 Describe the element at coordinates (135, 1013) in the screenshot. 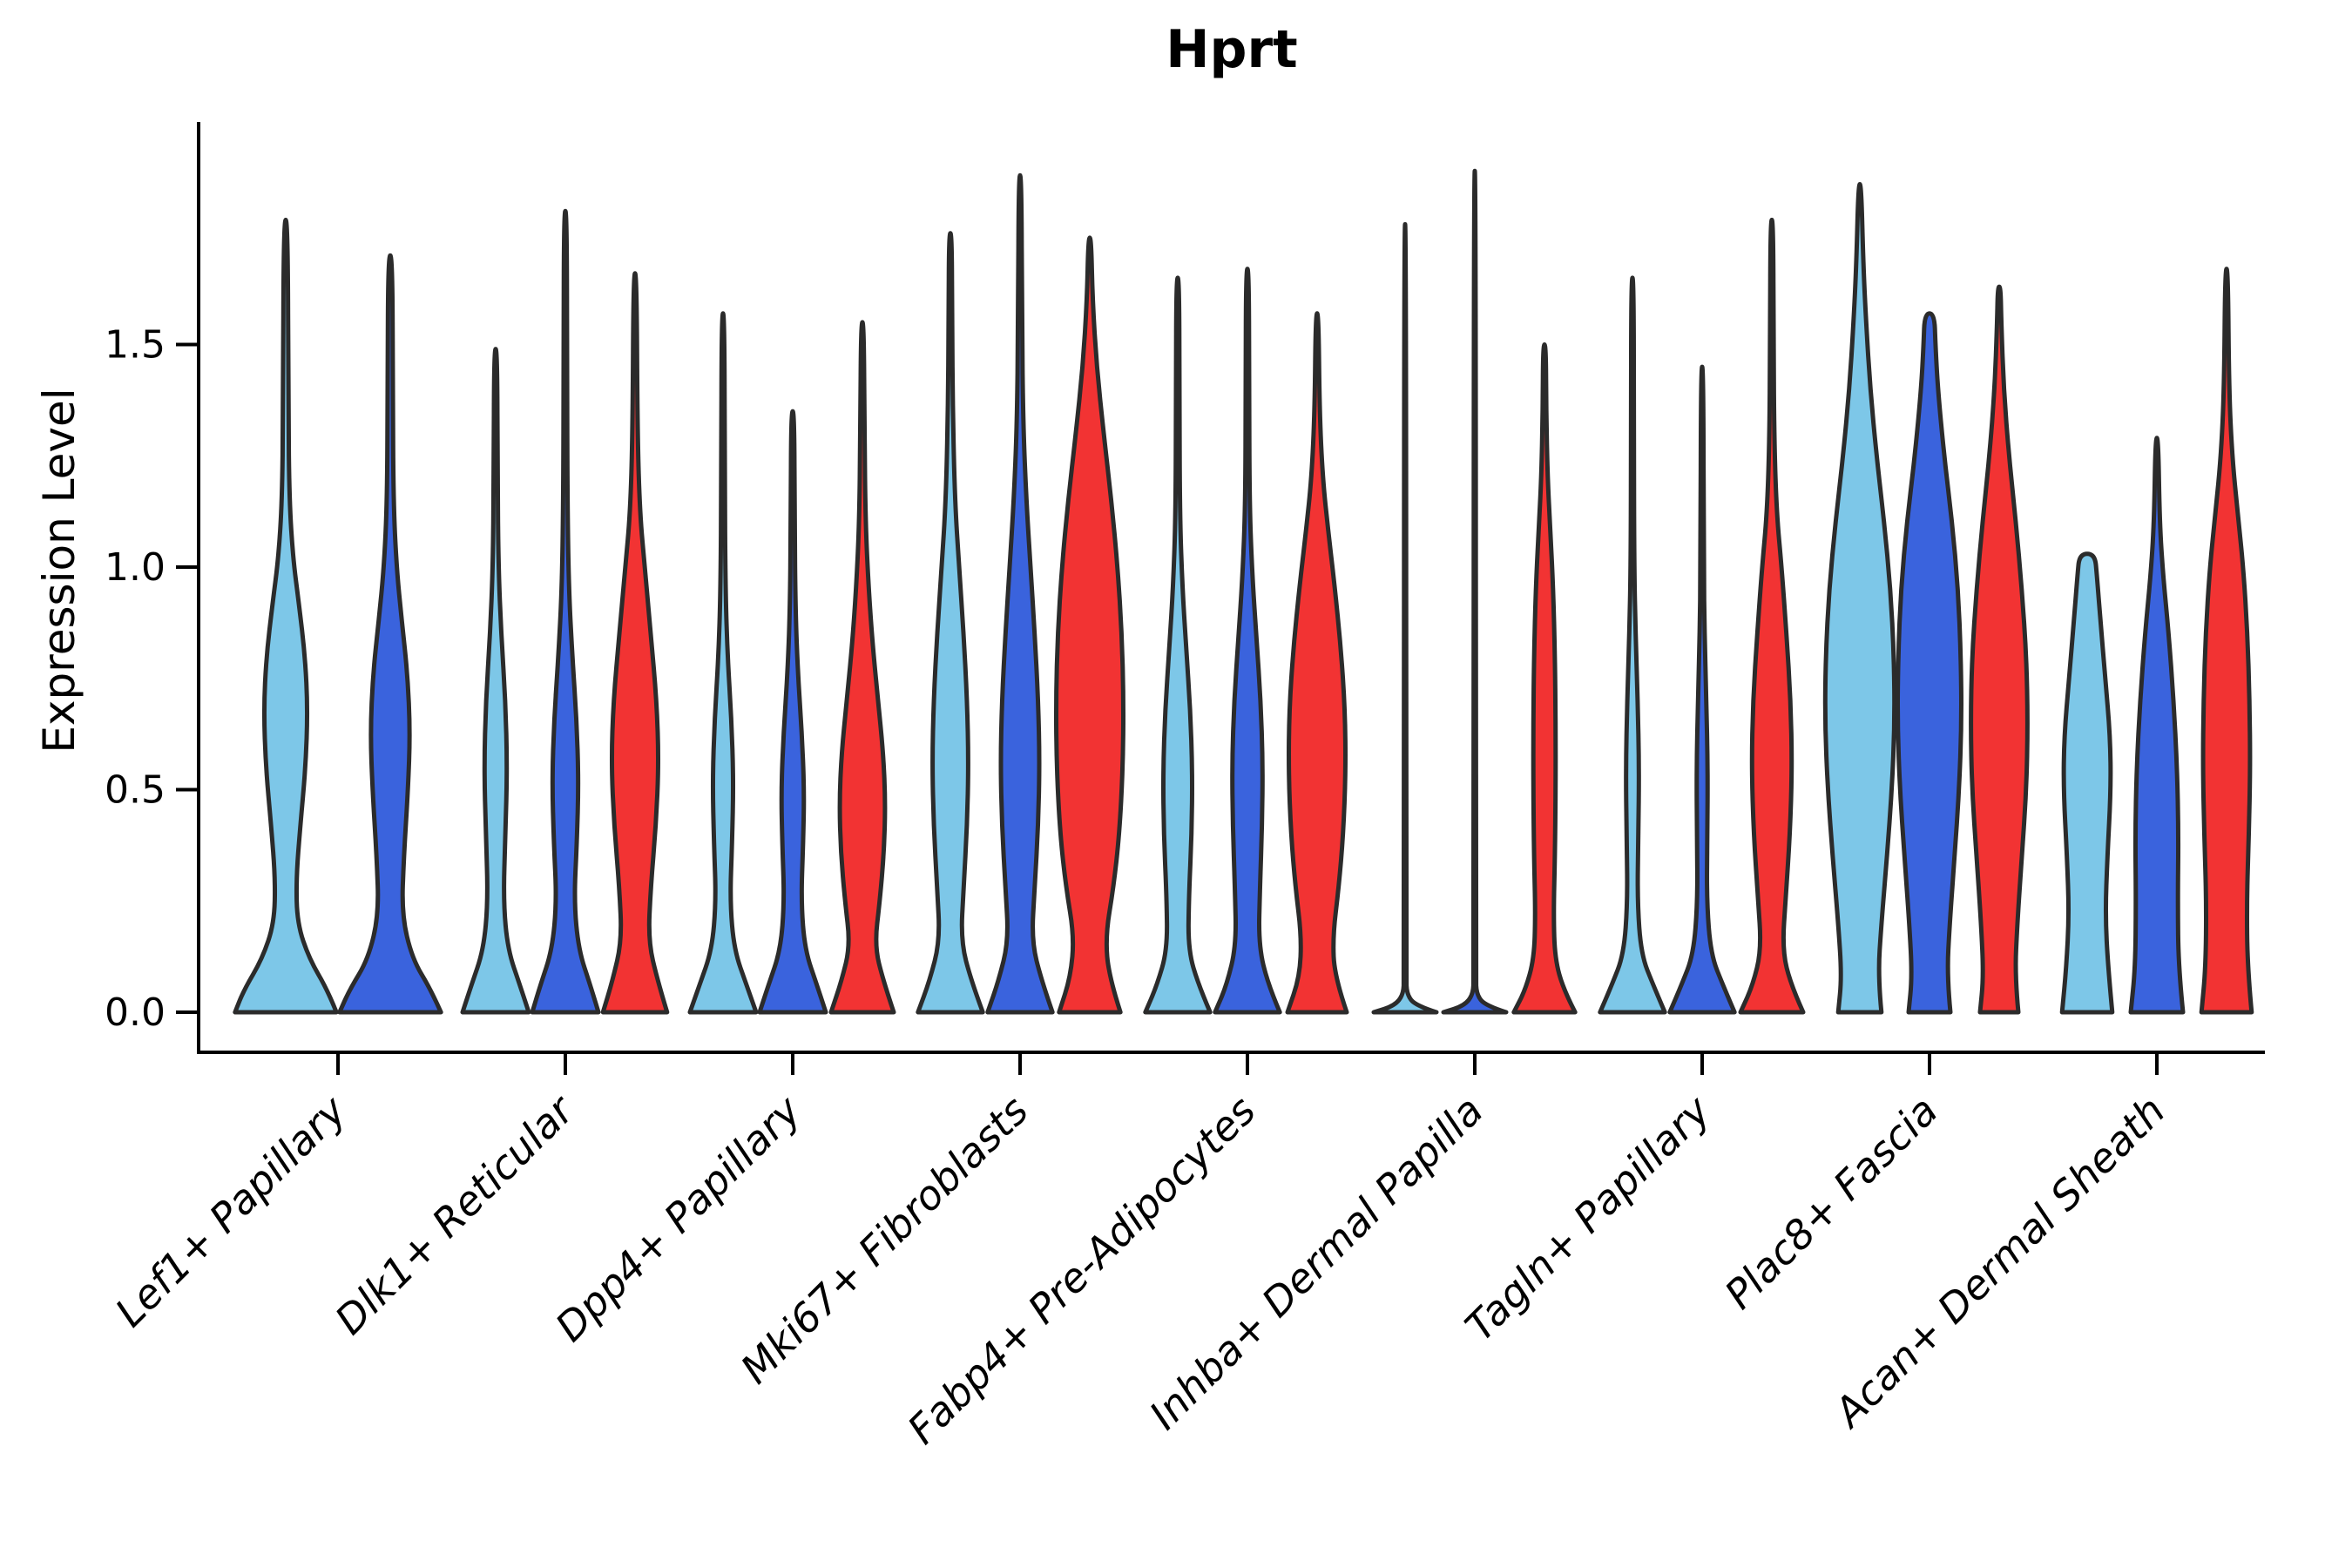

I see `y-tick-label: 0.0` at that location.